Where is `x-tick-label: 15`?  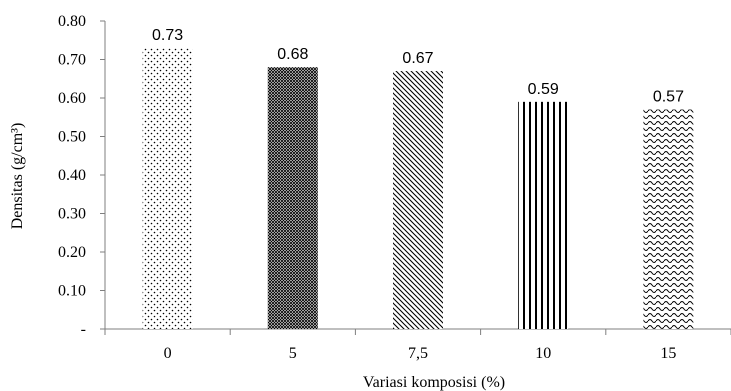
x-tick-label: 15 is located at coordinates (668, 353).